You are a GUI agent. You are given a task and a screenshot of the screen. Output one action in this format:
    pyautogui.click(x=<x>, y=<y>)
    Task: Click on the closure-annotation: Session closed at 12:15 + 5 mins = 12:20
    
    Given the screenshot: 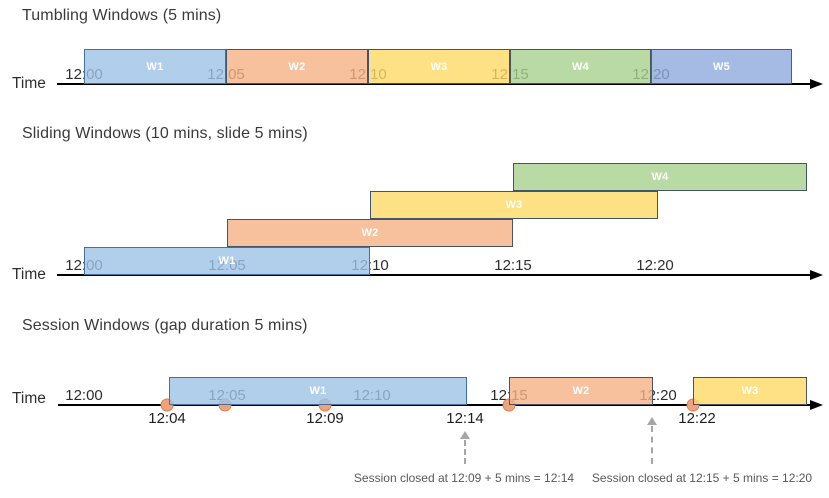 What is the action you would take?
    pyautogui.click(x=702, y=478)
    